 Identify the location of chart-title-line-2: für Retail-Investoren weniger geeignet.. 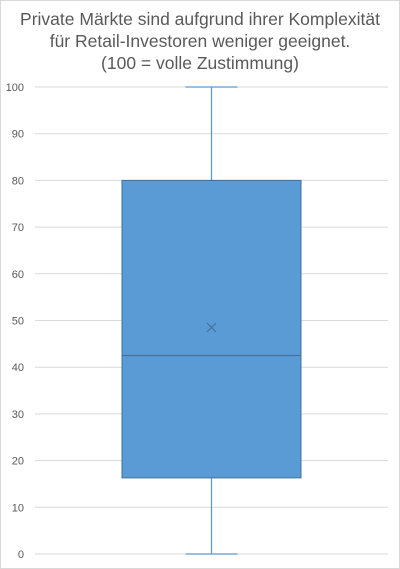
(200, 41).